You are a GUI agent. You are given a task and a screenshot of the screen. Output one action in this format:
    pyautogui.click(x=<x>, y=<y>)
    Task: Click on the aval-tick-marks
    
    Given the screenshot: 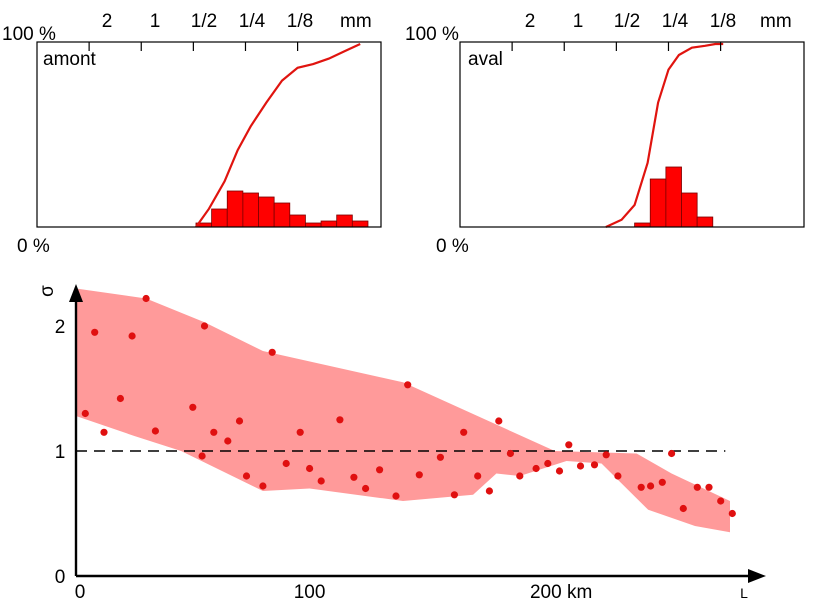 What is the action you would take?
    pyautogui.click(x=616, y=46)
    